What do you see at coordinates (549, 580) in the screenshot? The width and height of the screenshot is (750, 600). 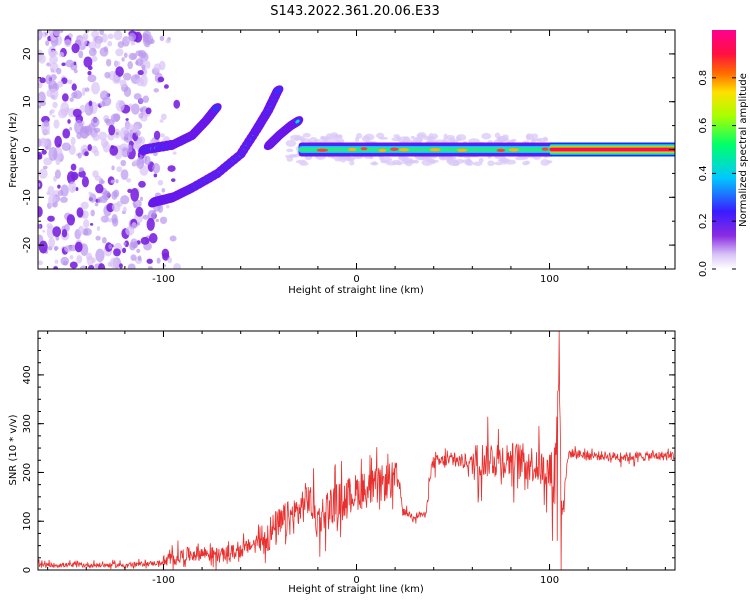 I see `snr-x-tick-label: 100` at bounding box center [549, 580].